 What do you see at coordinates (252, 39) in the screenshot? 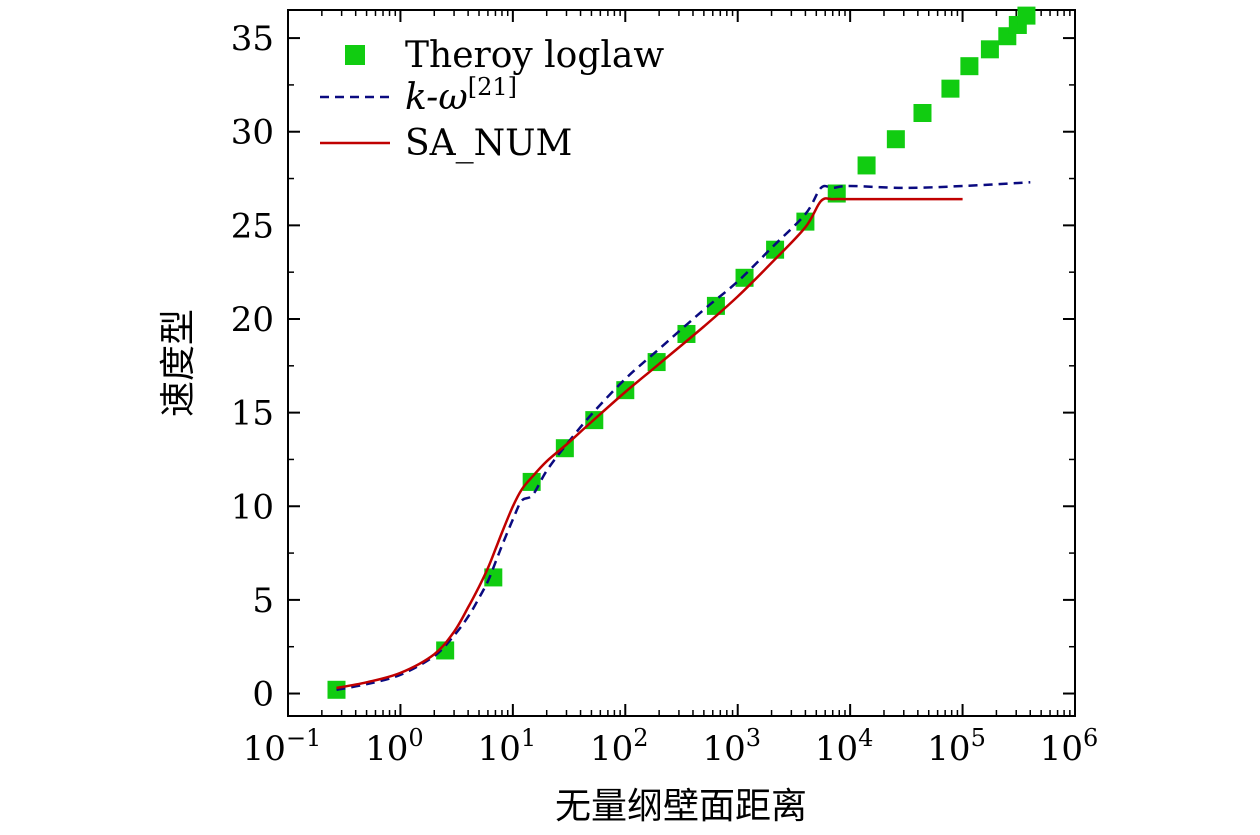
I see `y-tick-label: 35` at bounding box center [252, 39].